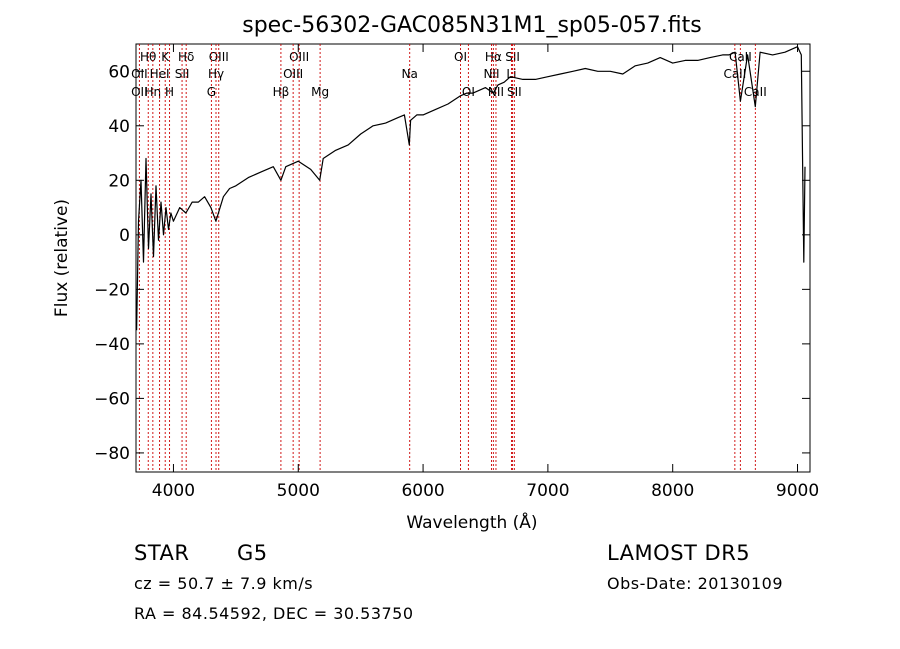 This screenshot has width=900, height=649. Describe the element at coordinates (148, 57) in the screenshot. I see `line-marker-label: Hθ` at that location.